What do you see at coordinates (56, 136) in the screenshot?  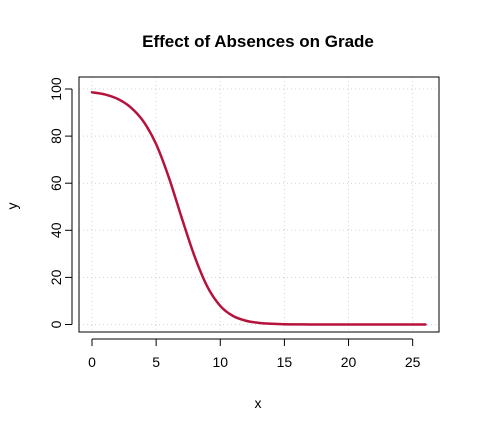 I see `y-tick-label: 80` at bounding box center [56, 136].